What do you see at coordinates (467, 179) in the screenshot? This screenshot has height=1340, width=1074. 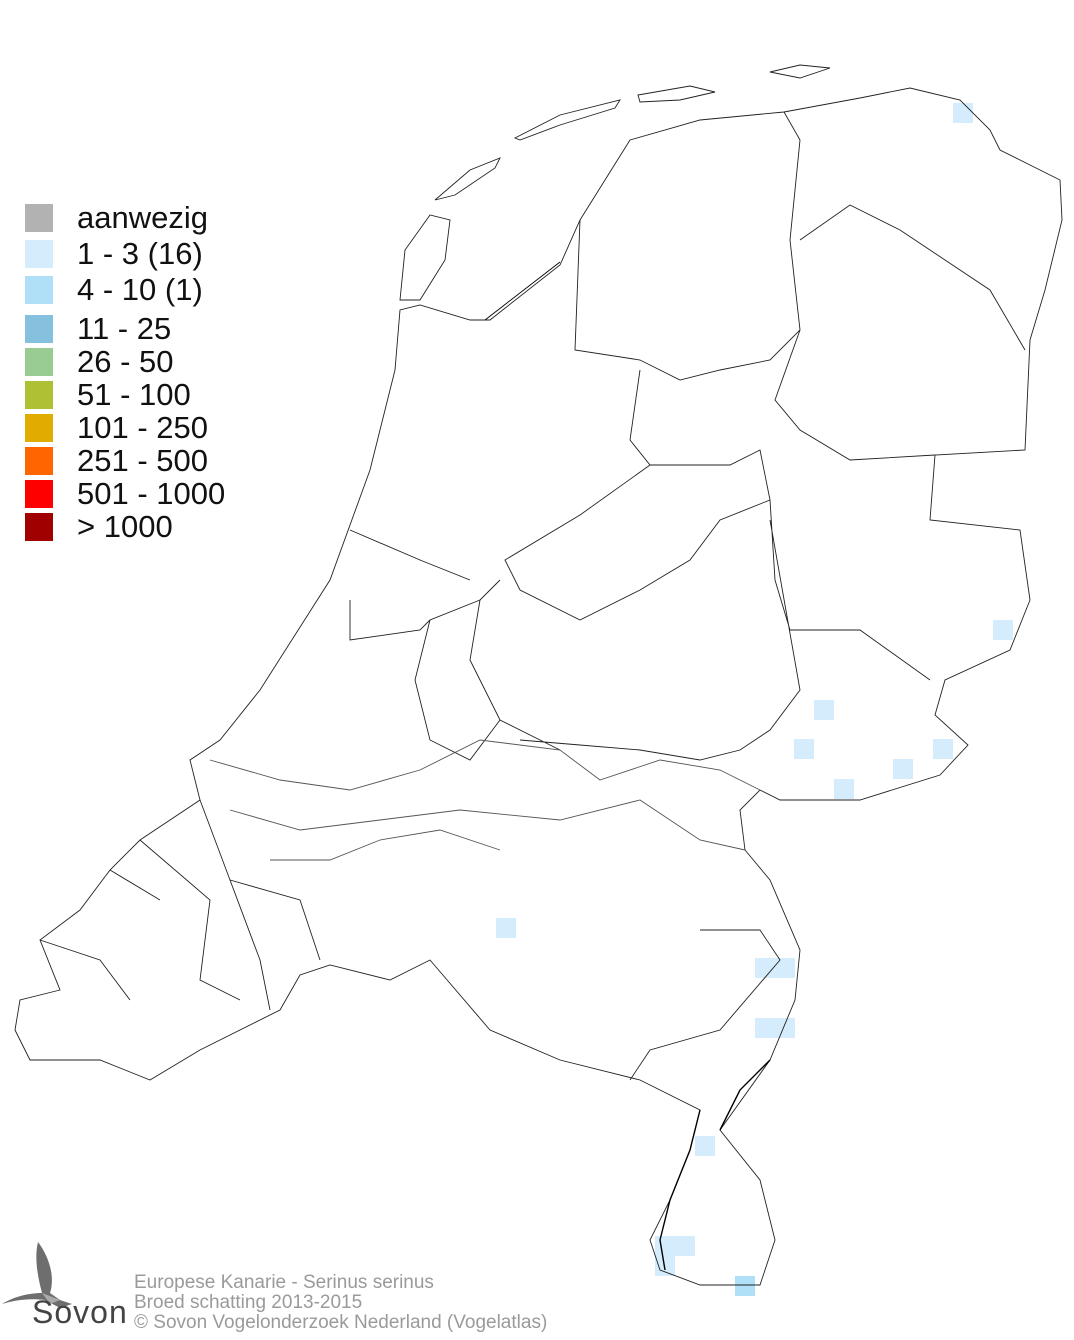 I see `island-vlieland` at bounding box center [467, 179].